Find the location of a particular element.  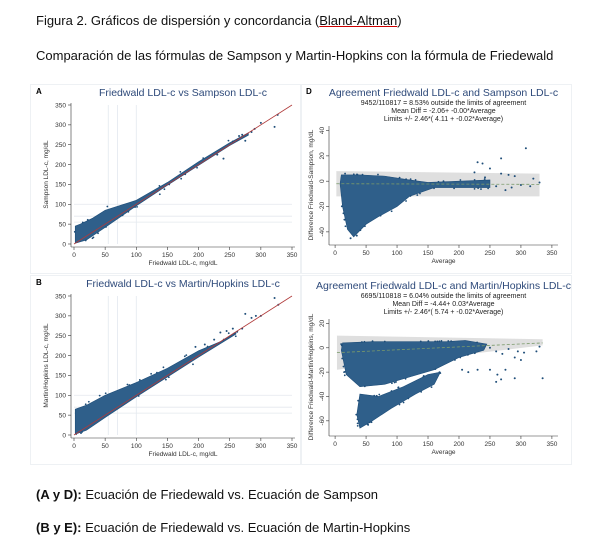

identity-line is located at coordinates (183, 365).